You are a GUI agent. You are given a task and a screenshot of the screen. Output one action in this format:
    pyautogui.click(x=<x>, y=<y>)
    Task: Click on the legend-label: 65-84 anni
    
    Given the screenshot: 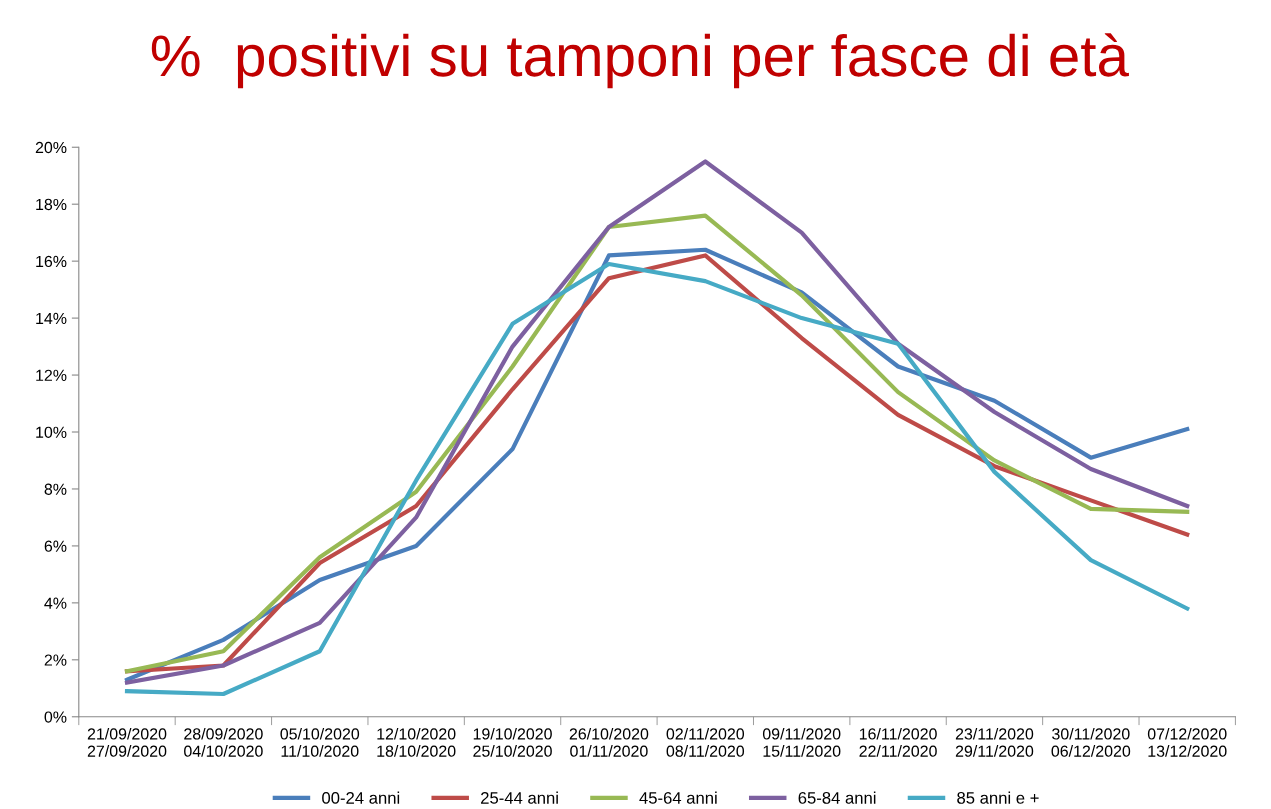 What is the action you would take?
    pyautogui.click(x=837, y=797)
    